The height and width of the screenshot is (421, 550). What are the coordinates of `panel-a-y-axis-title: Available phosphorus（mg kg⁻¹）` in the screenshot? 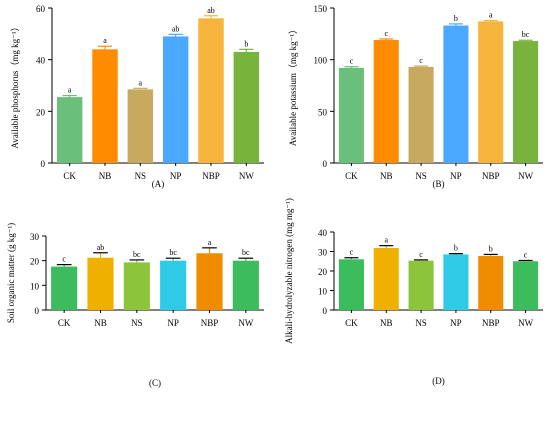 It's located at (15, 85).